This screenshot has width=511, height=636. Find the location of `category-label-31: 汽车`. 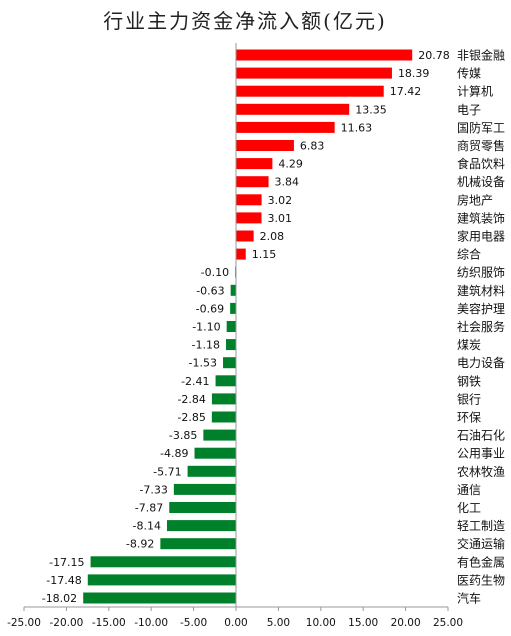

category-label-31: 汽车 is located at coordinates (469, 598).